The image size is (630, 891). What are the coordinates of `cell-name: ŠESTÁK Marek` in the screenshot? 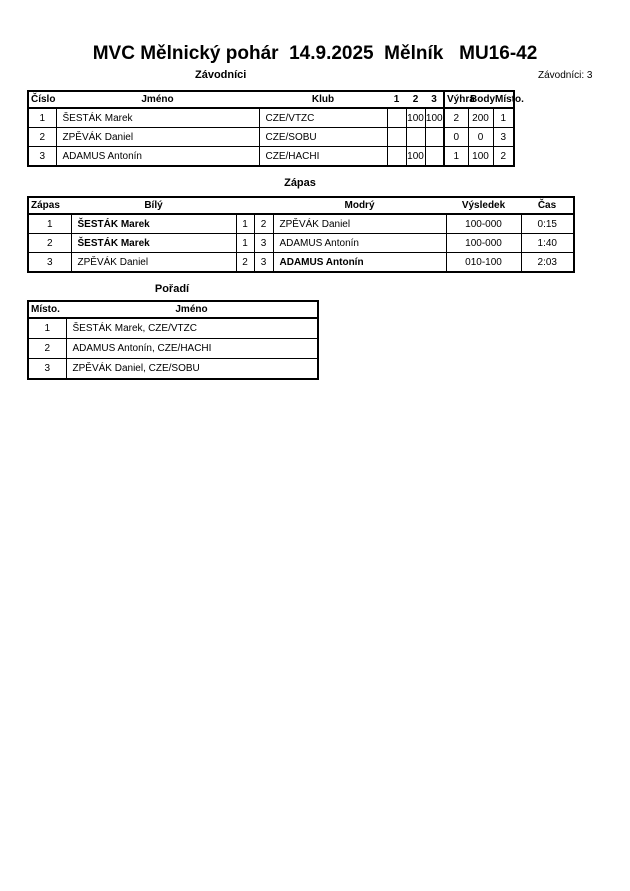 It's located at (157, 117).